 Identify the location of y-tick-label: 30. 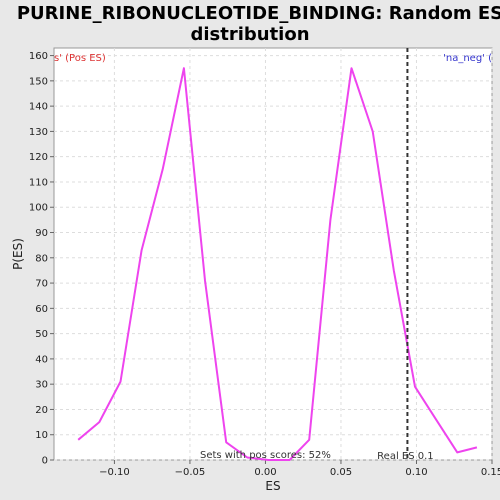
(41, 385).